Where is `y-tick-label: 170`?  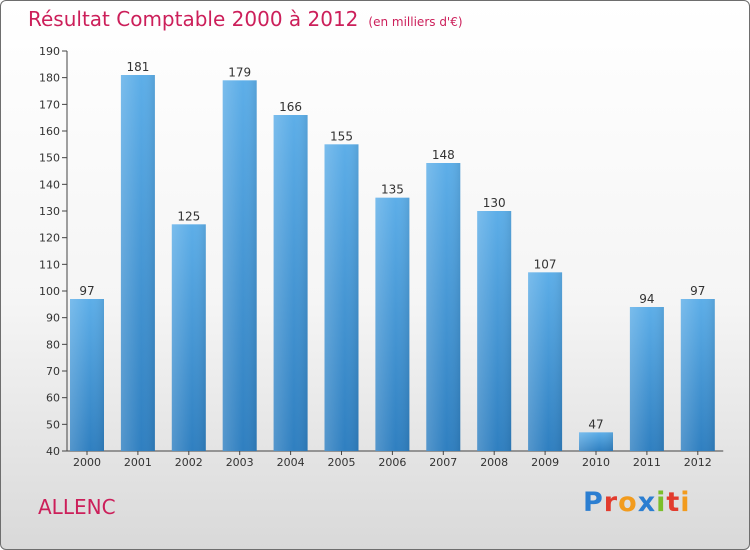 y-tick-label: 170 is located at coordinates (49, 104).